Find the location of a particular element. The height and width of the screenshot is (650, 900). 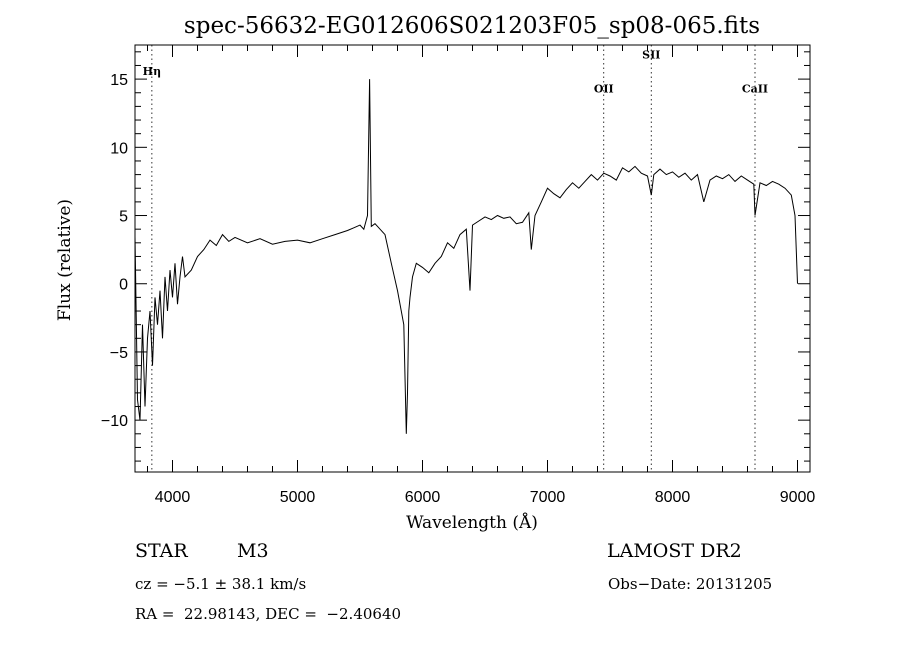

redshift-velocity: cz = −5.1 ± 38.1 km/s is located at coordinates (221, 584).